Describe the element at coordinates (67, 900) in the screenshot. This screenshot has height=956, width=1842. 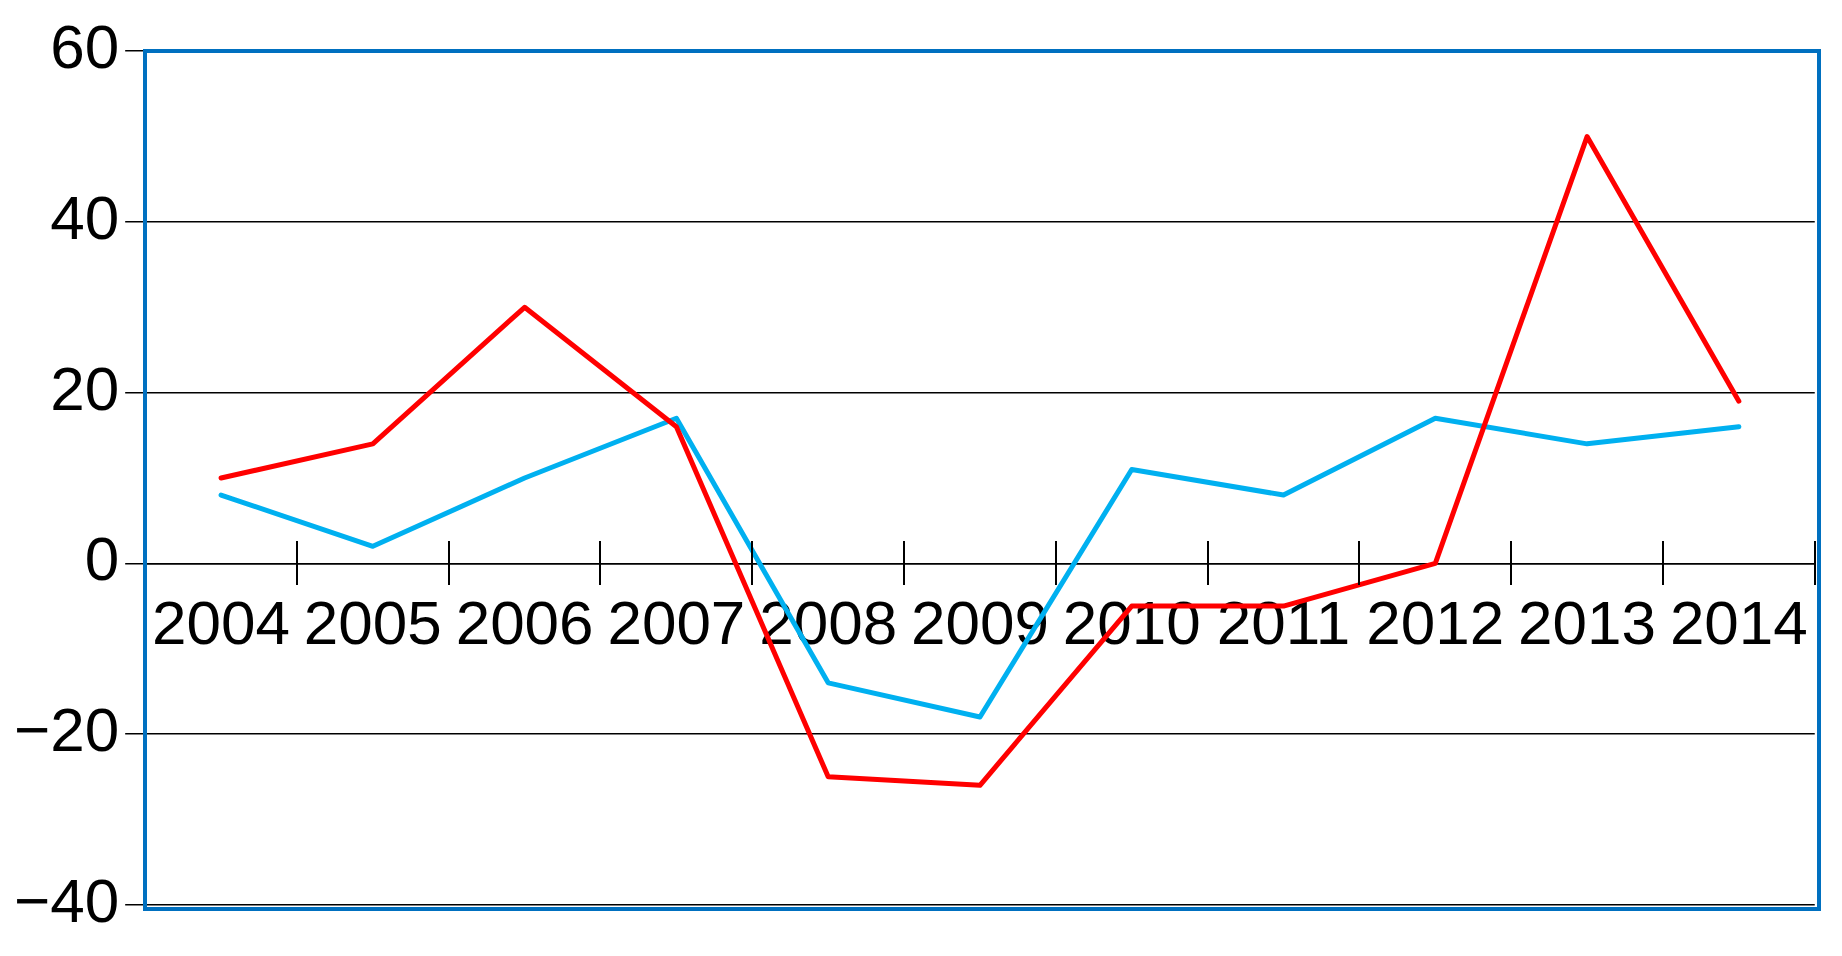
I see `y-tick-label: −40` at that location.